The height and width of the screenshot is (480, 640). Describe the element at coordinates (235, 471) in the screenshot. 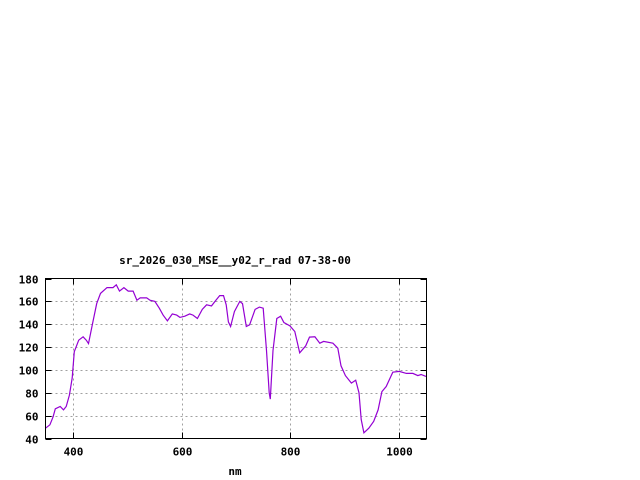

I see `x-axis-label: nm` at that location.